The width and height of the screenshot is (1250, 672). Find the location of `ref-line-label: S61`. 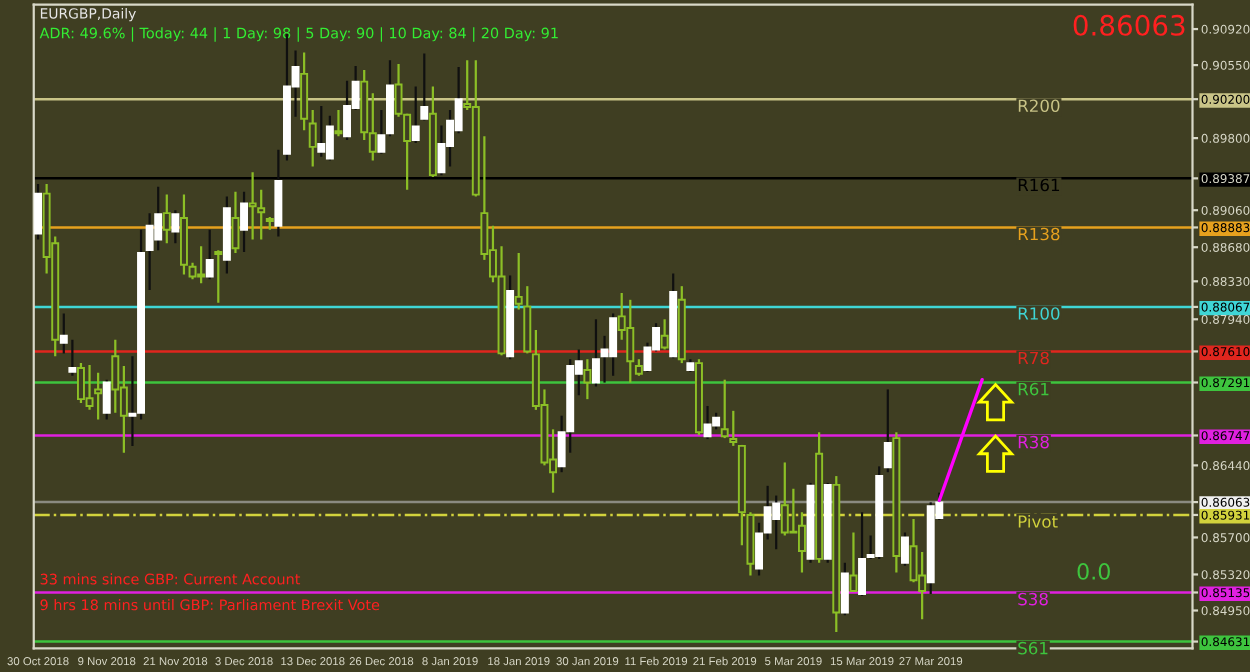

ref-line-label: S61 is located at coordinates (1033, 648).